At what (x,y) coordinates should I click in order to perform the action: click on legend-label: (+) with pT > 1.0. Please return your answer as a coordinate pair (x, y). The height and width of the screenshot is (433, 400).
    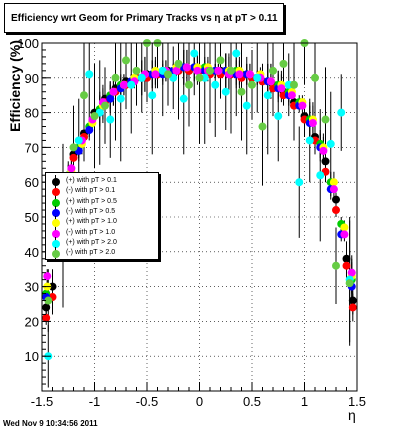
    Looking at the image, I should click on (91, 222).